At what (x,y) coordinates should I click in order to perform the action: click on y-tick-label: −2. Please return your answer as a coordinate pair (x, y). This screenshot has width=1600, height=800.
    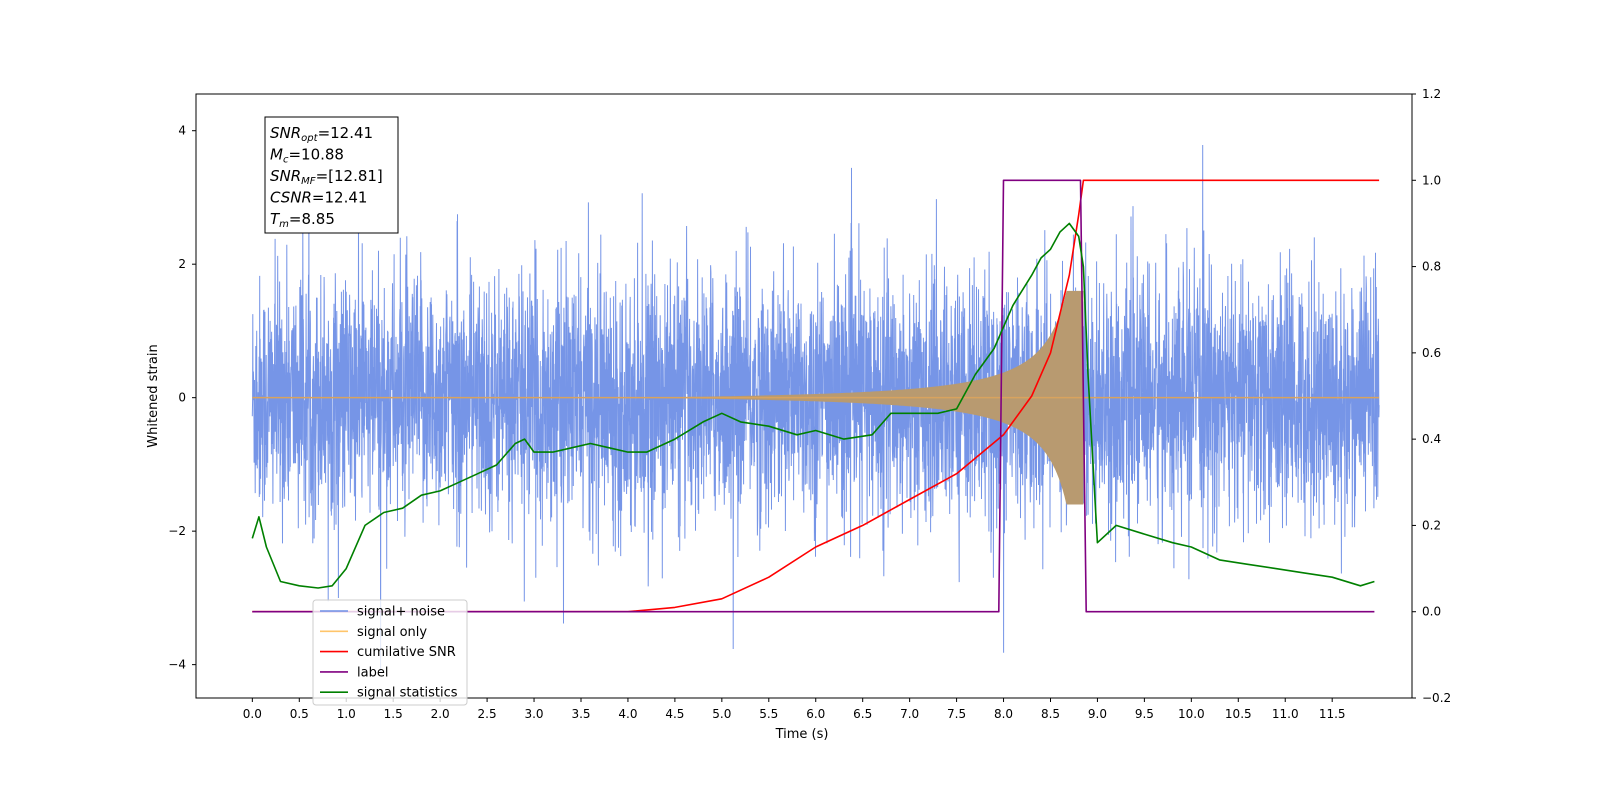
    Looking at the image, I should click on (177, 531).